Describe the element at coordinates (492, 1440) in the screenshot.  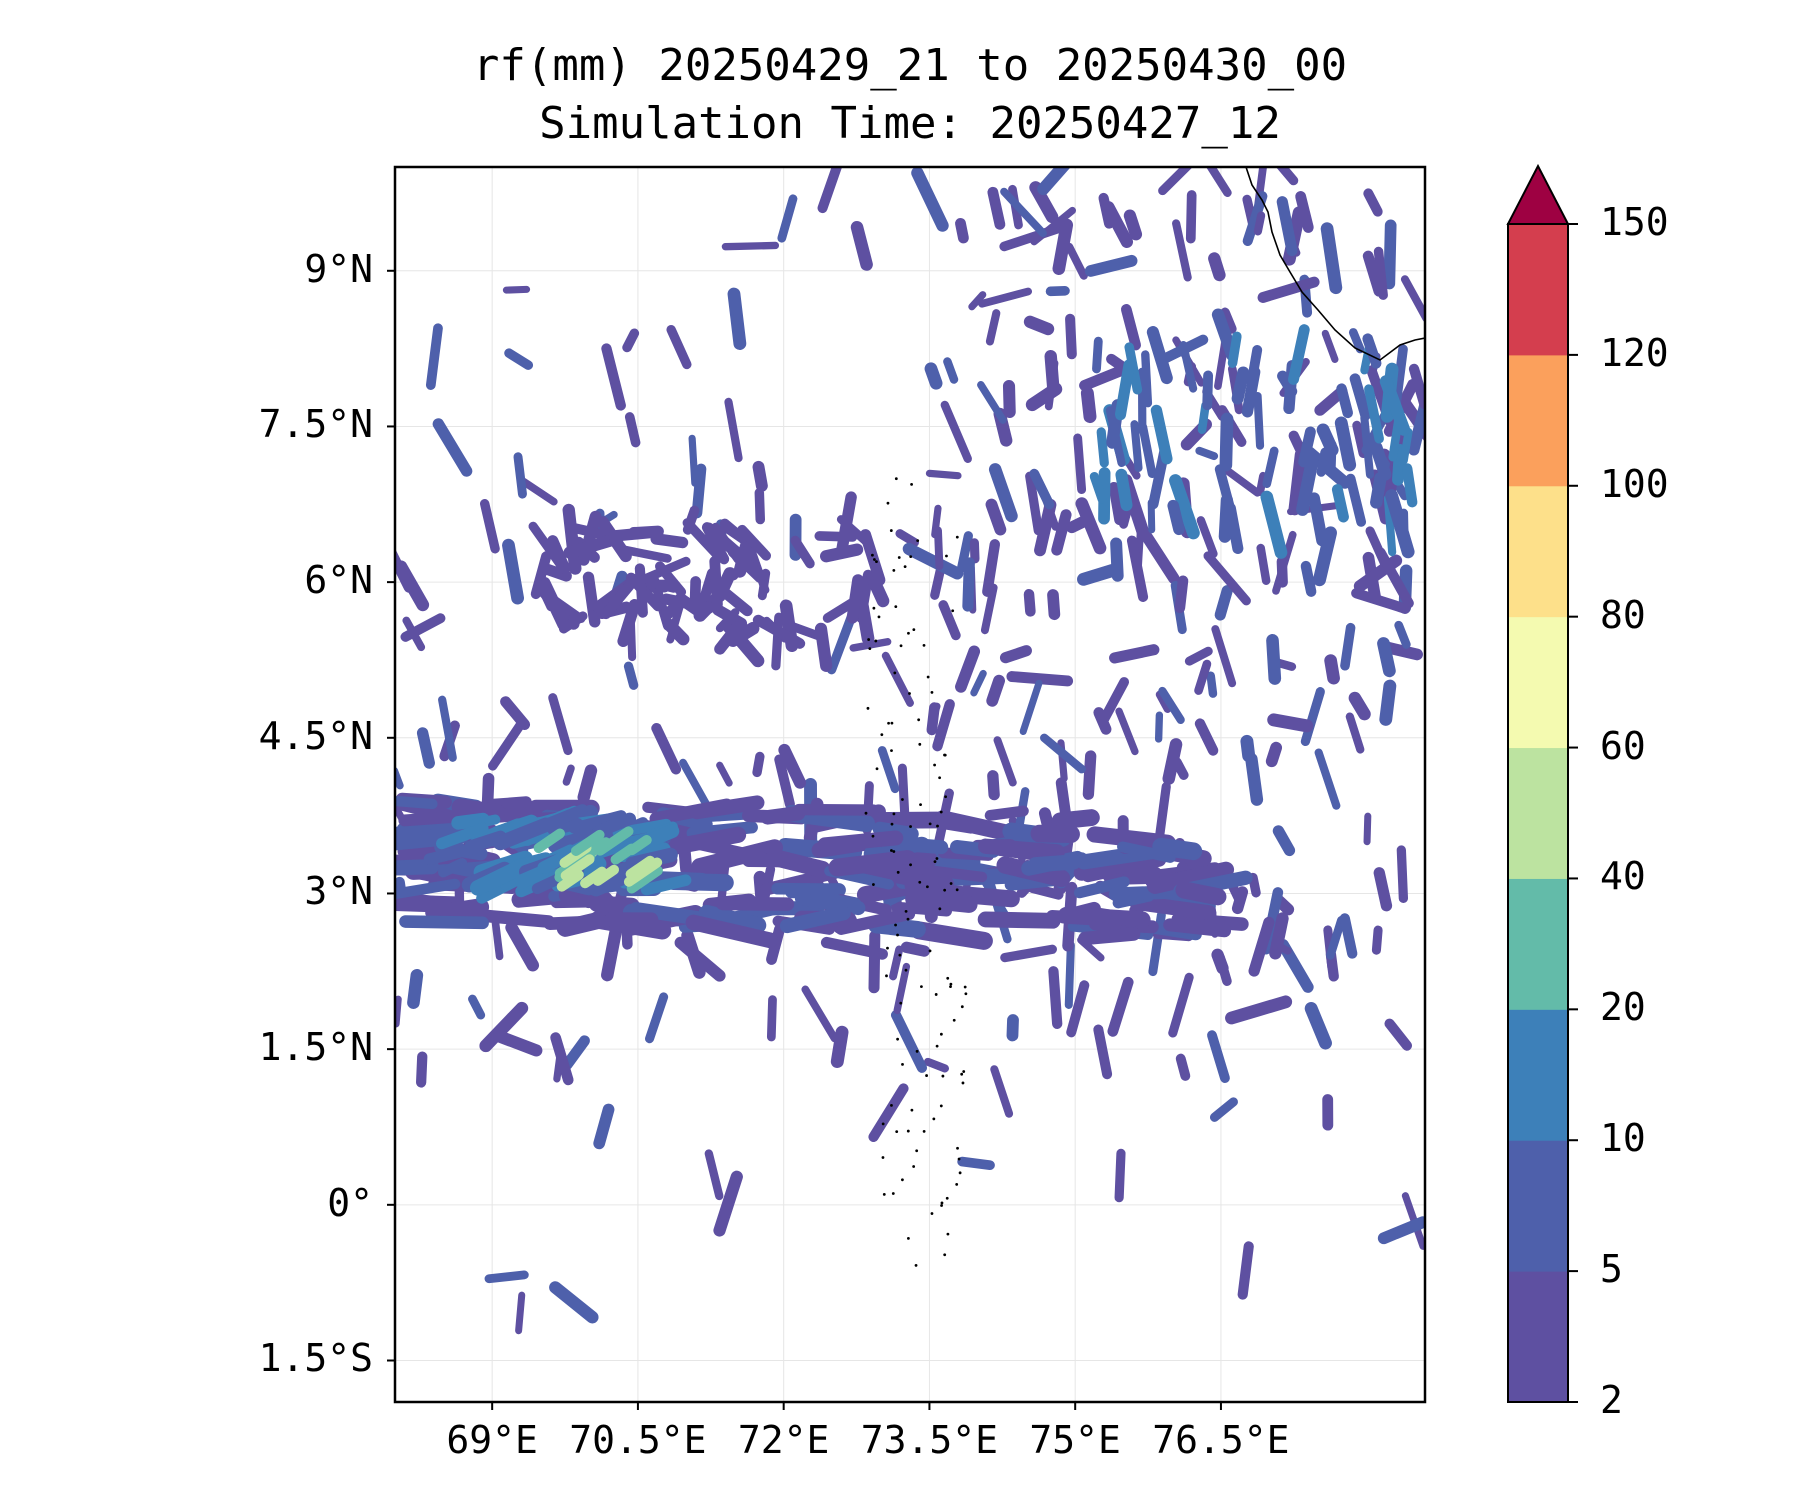
I see `lon-tick-label: 69°E` at that location.